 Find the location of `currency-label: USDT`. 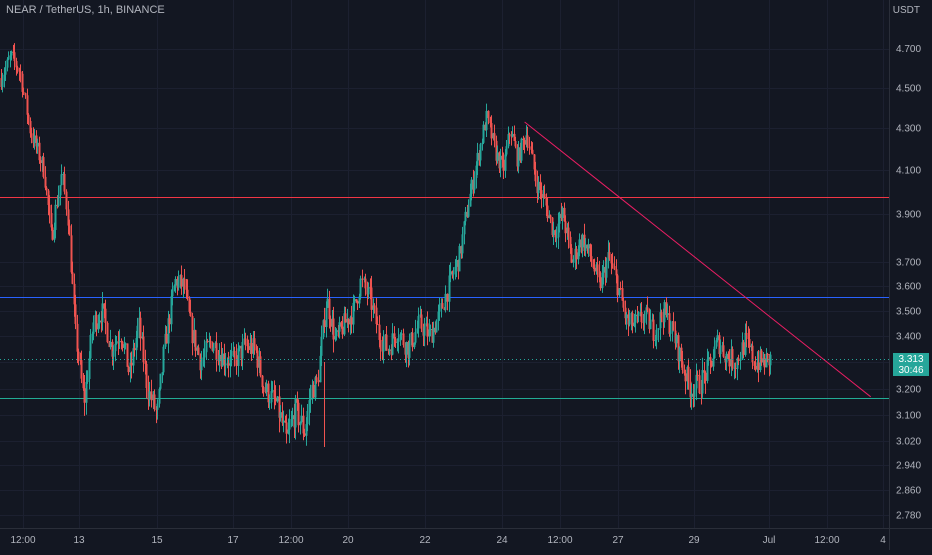

currency-label: USDT is located at coordinates (906, 10).